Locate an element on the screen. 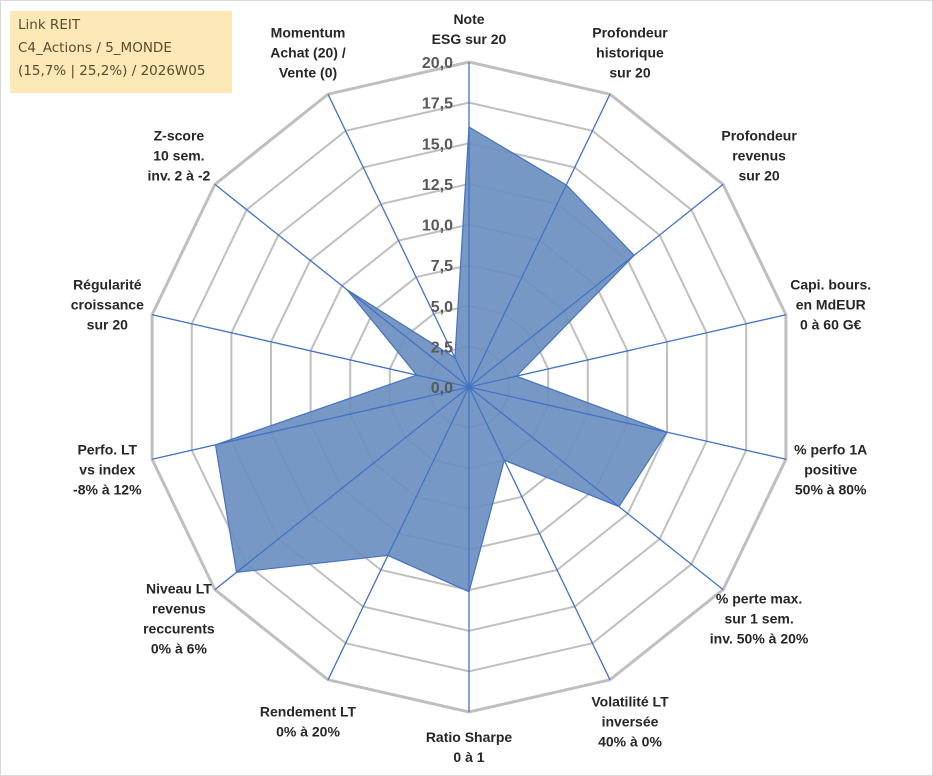 Image resolution: width=933 pixels, height=776 pixels. axis-label-line: % perfo 1A is located at coordinates (830, 450).